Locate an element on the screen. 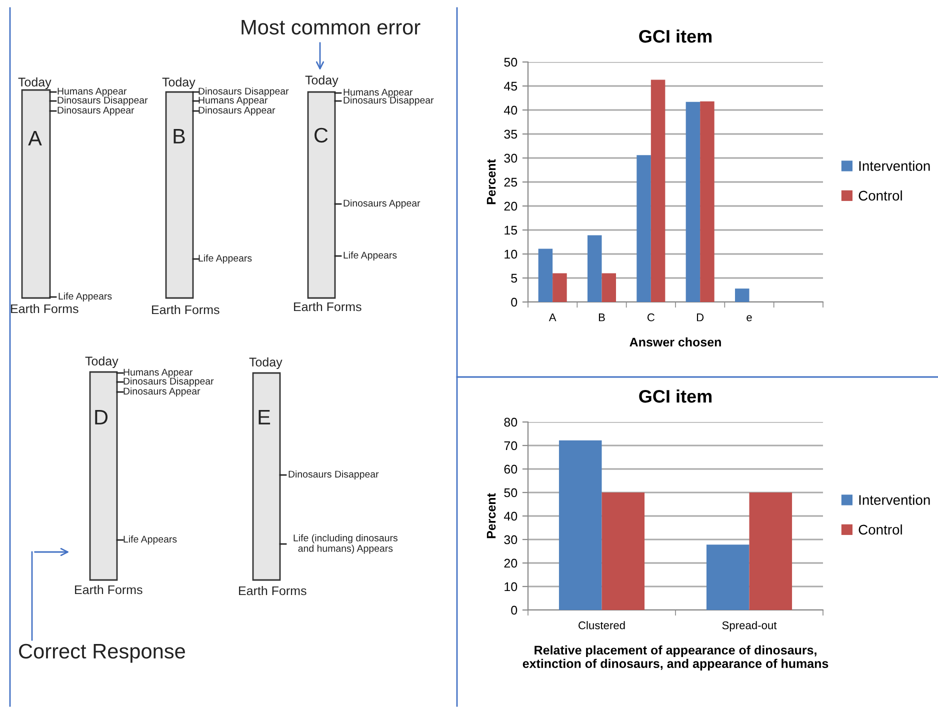 The image size is (938, 709). x-tick-label: Clustered is located at coordinates (601, 625).